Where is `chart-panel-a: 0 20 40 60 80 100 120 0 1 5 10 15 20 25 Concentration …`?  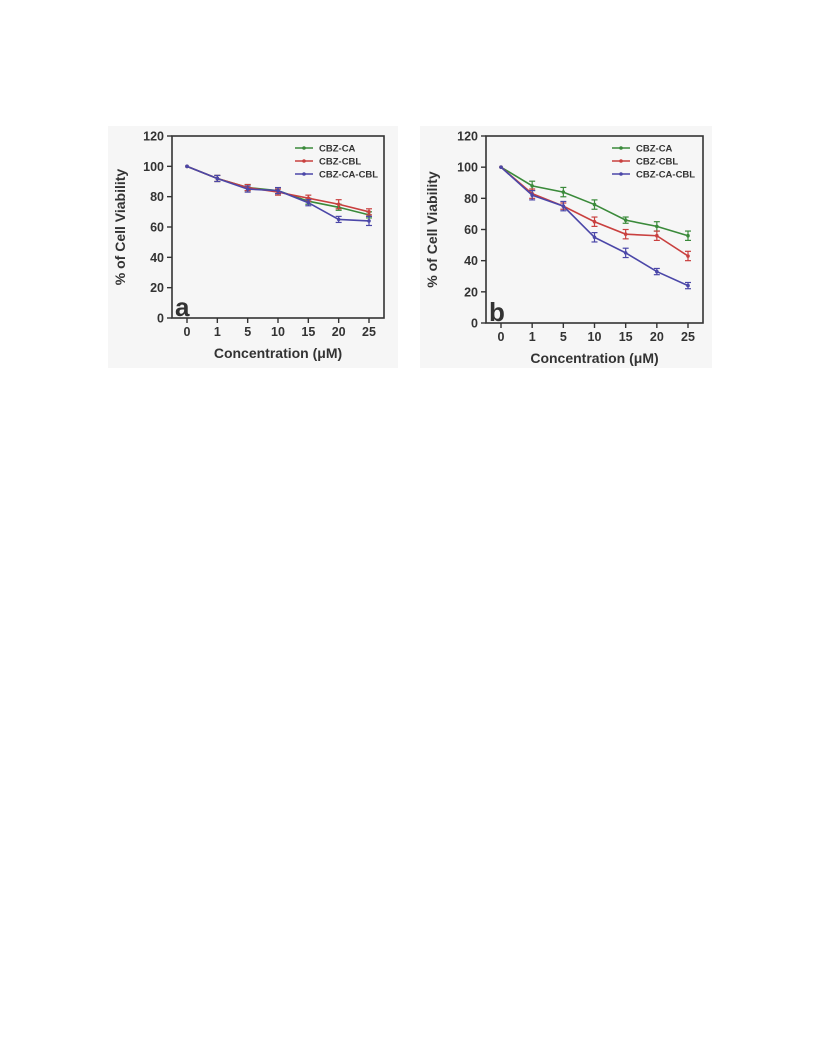 chart-panel-a: 0 20 40 60 80 100 120 0 1 5 10 15 20 25 Concentration … is located at coordinates (253, 247).